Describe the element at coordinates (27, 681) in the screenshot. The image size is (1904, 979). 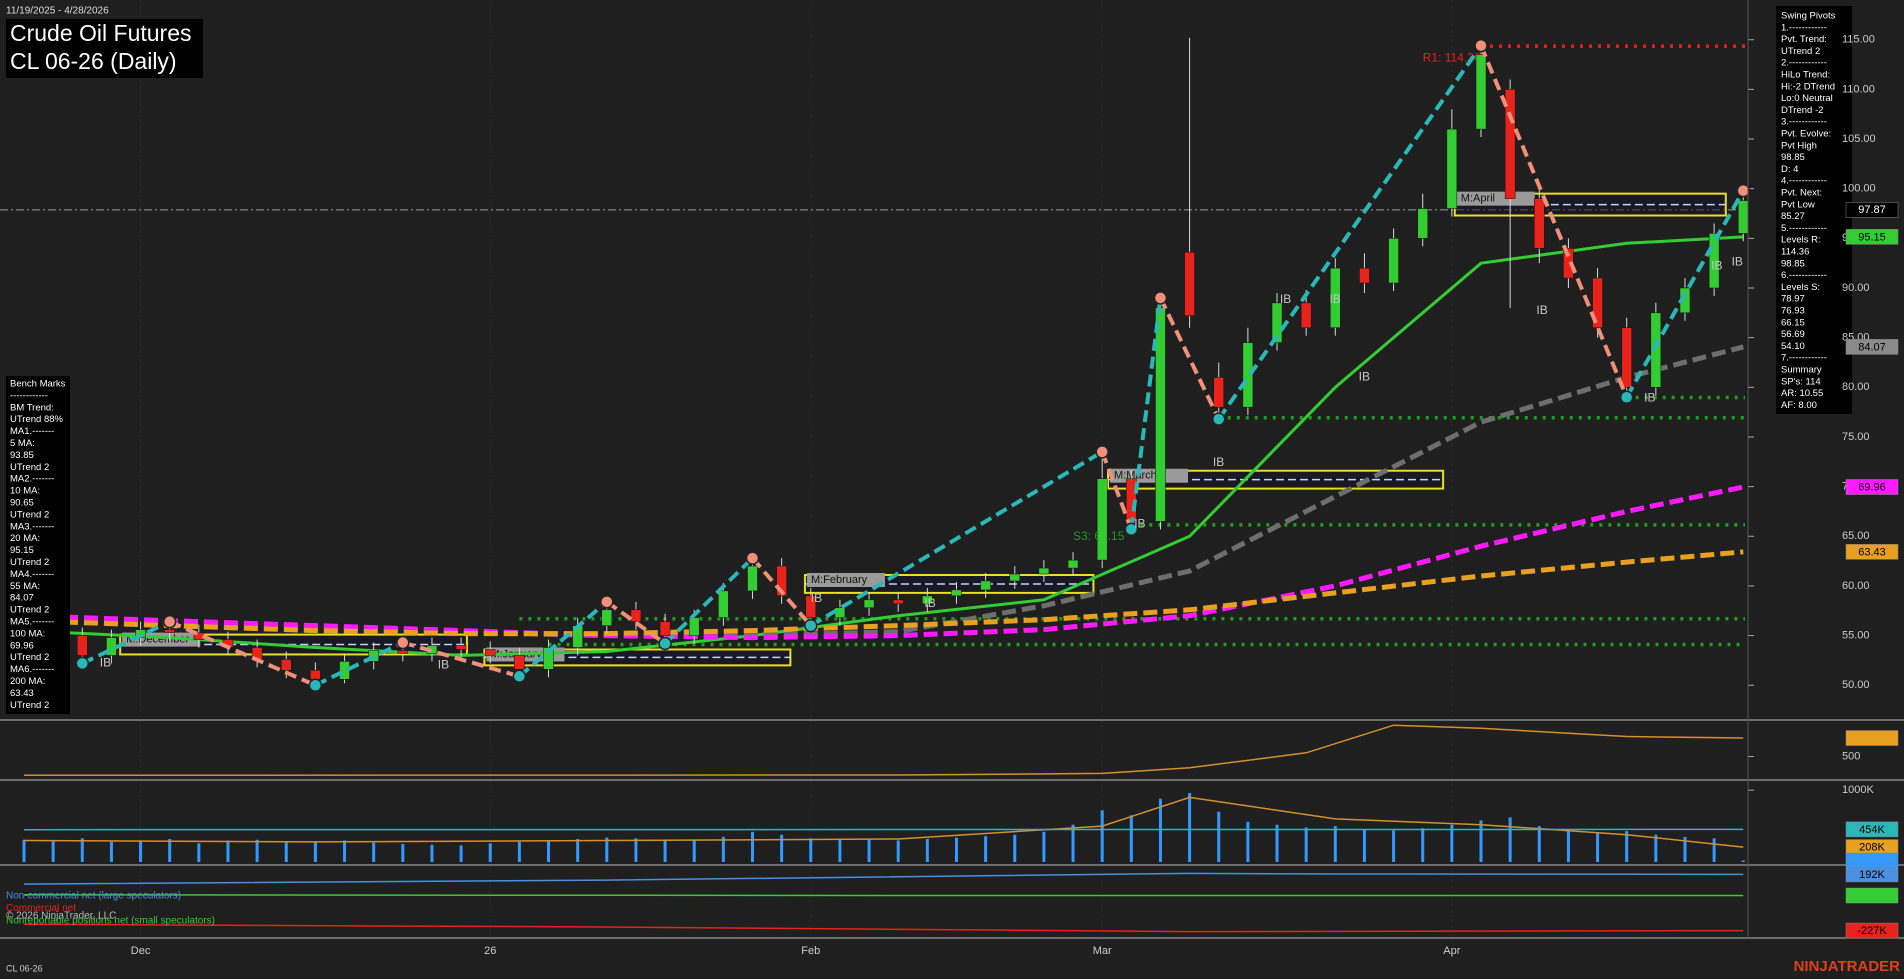
I see `bench-mark-line: 200 MA:` at that location.